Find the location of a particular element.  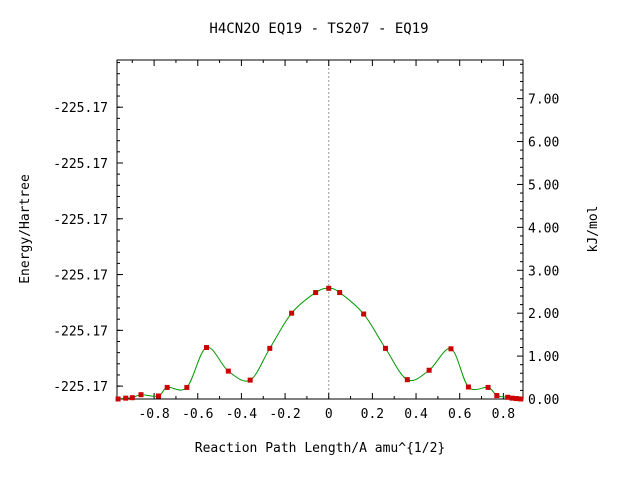

right-tick-label: 0.00 is located at coordinates (543, 400).